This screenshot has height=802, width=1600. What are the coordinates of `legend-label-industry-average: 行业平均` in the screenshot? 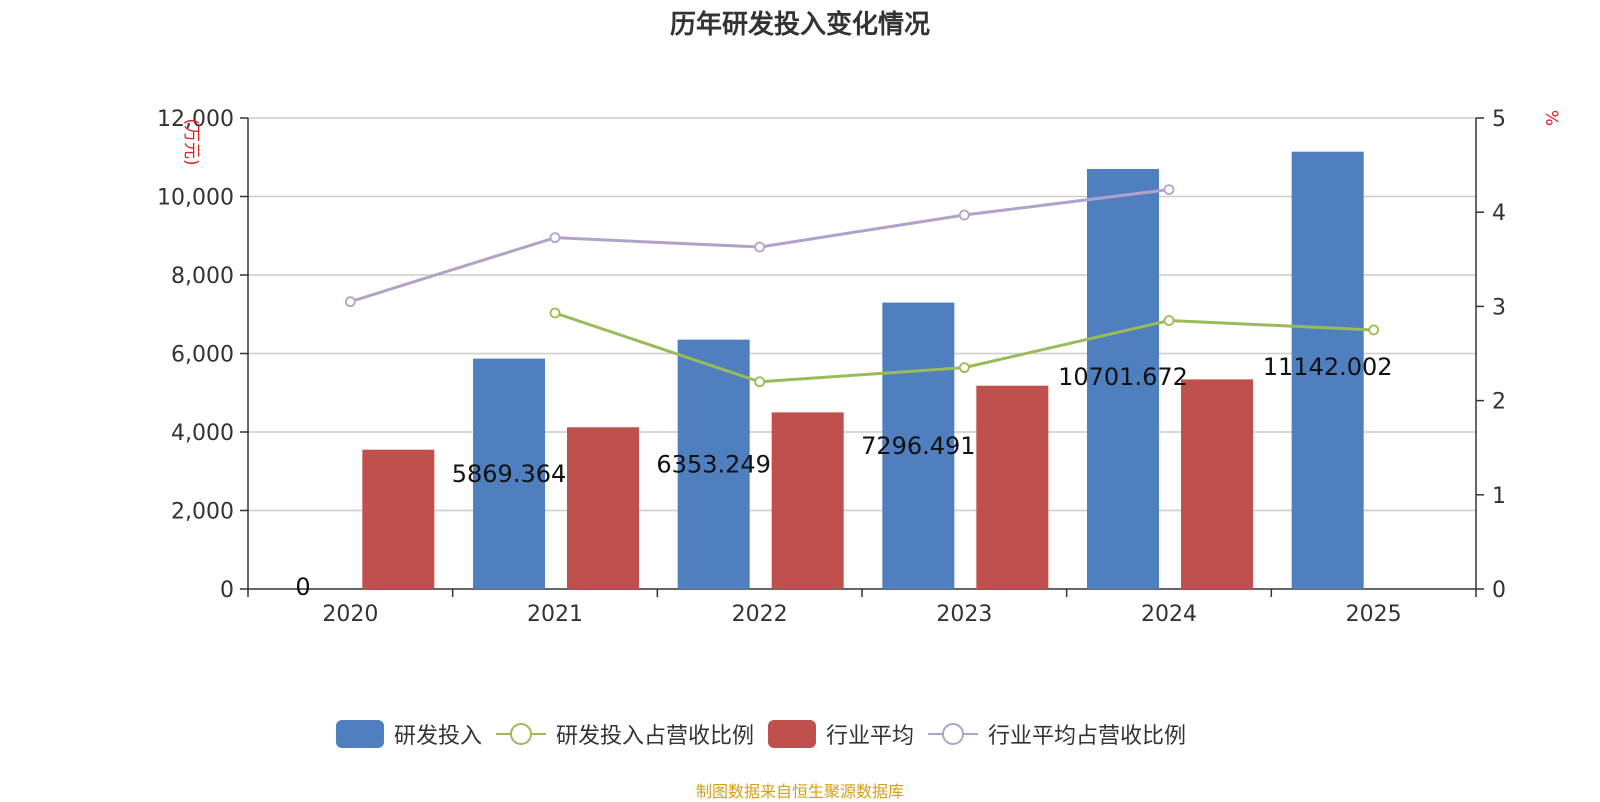 It's located at (870, 736).